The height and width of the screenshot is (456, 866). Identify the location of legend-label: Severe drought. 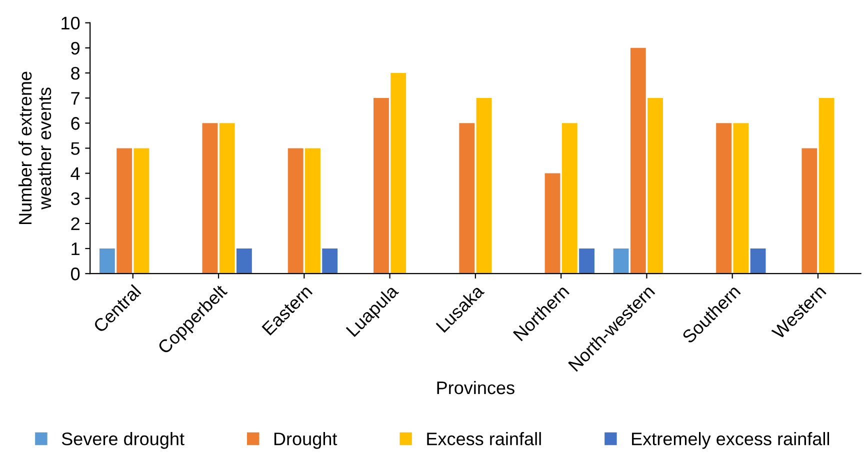
(123, 440).